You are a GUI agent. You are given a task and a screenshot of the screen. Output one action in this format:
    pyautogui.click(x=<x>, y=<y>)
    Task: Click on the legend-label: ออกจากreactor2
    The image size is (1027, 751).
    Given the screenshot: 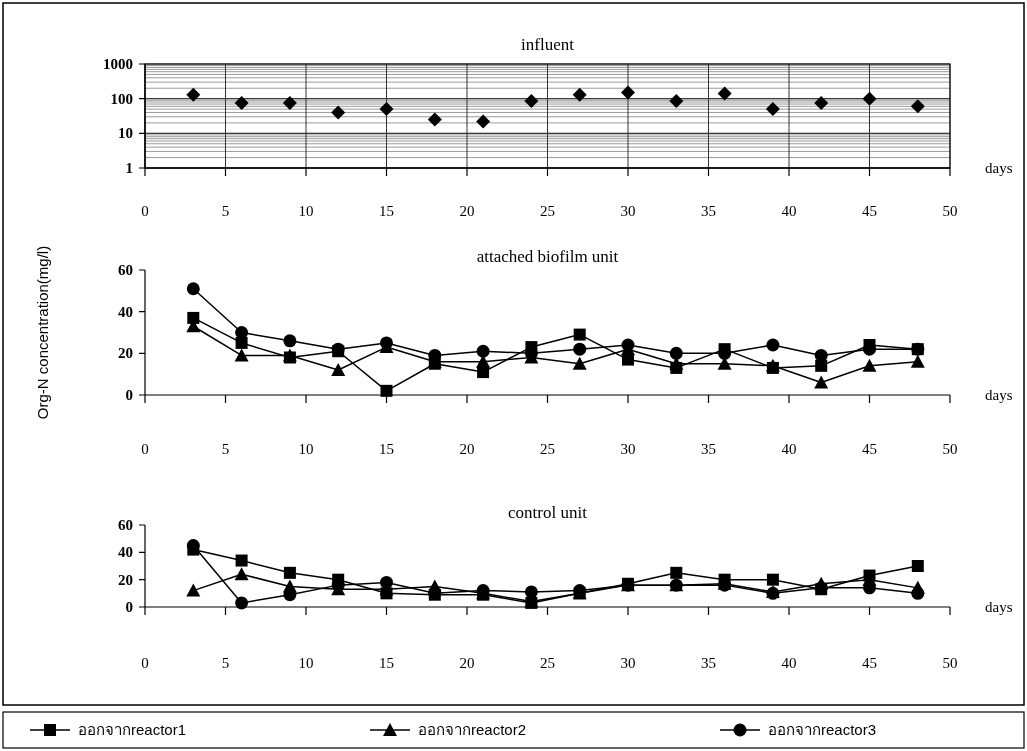 What is the action you would take?
    pyautogui.click(x=472, y=729)
    